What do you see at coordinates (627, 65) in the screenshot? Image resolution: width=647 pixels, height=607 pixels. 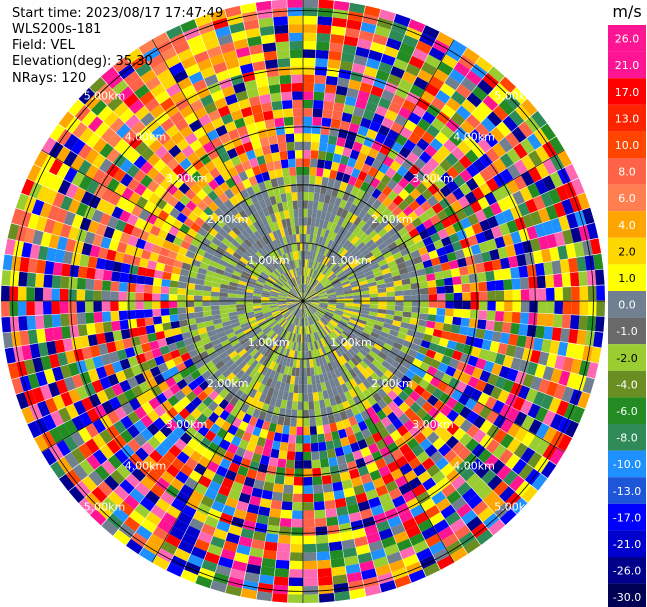 I see `colorbar-swatch` at bounding box center [627, 65].